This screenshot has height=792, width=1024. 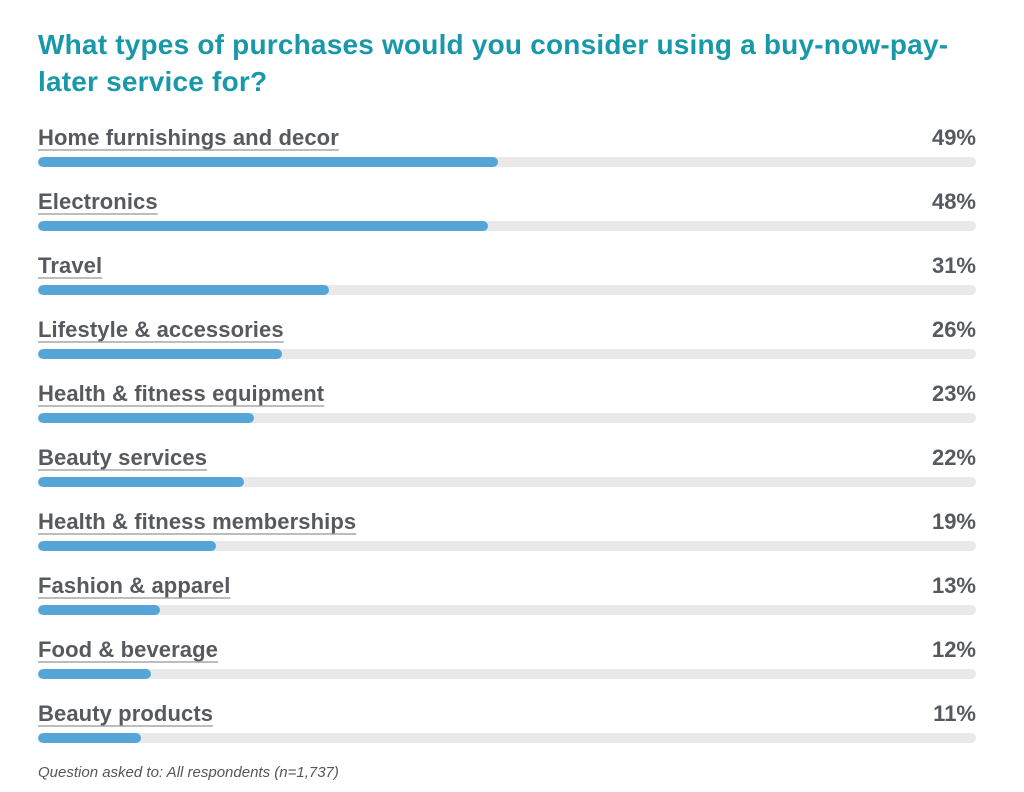 What do you see at coordinates (128, 650) in the screenshot?
I see `category-label: Food & beverage` at bounding box center [128, 650].